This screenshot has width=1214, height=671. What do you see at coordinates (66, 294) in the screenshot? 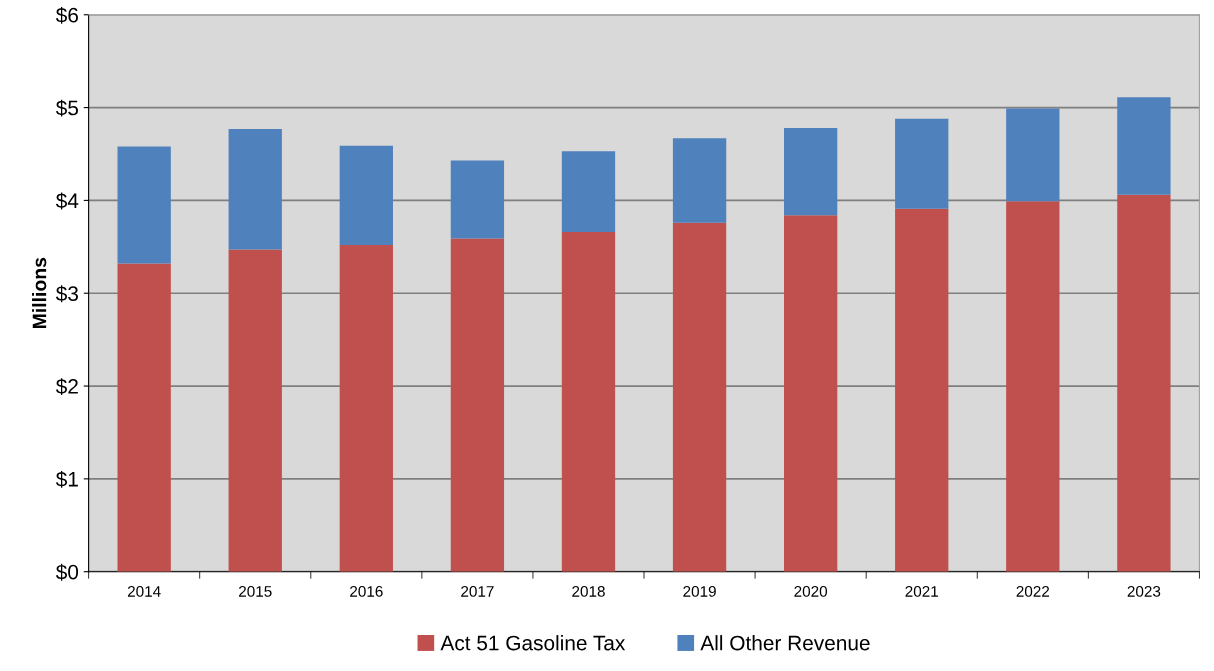
I see `y-tick-label: $3` at bounding box center [66, 294].